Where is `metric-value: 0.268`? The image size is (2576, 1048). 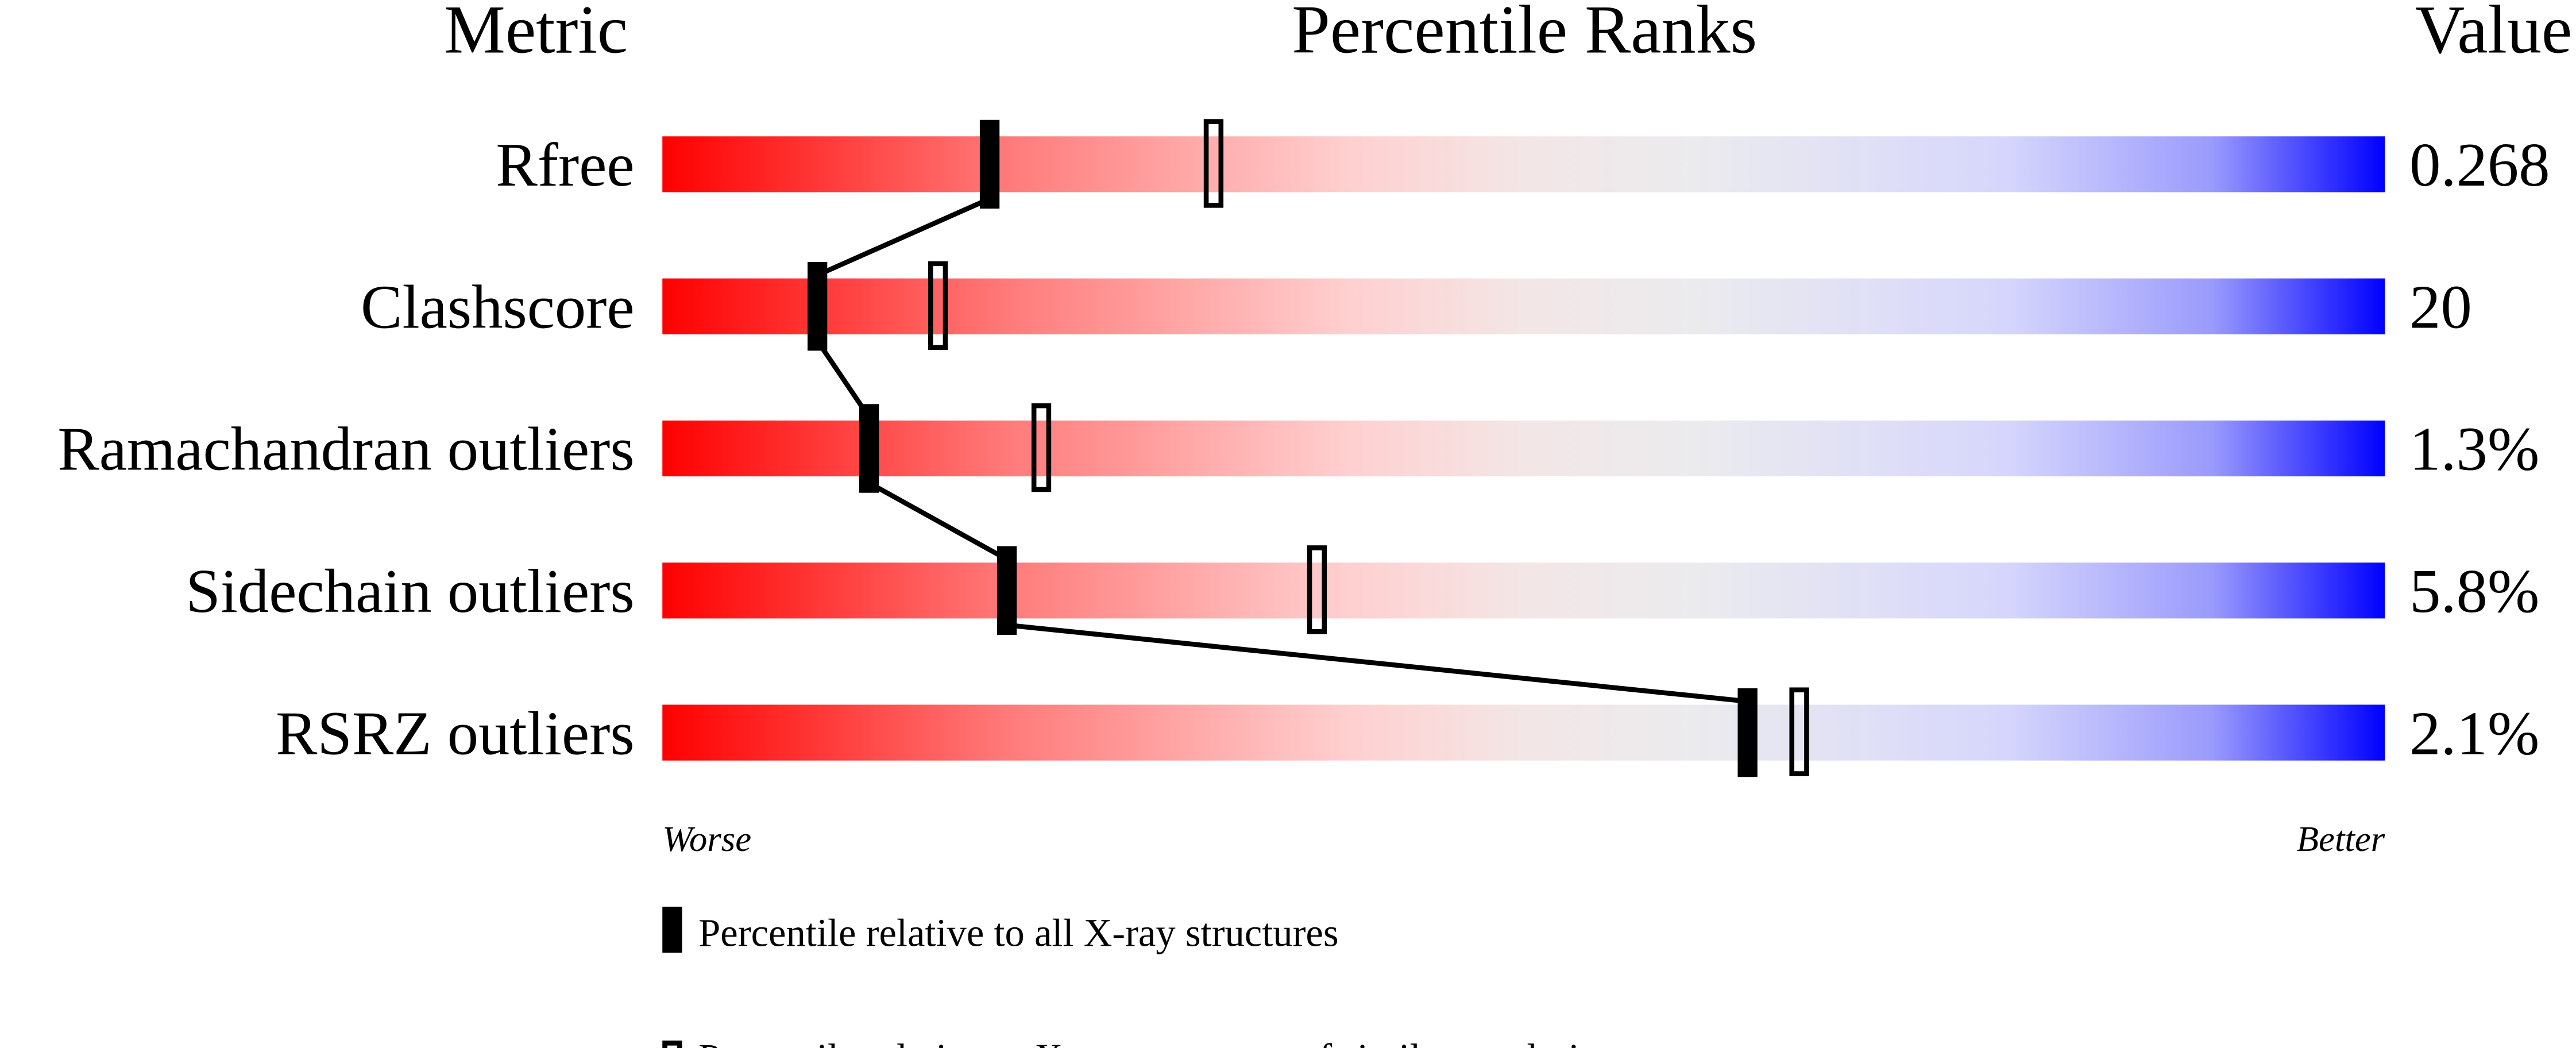 metric-value: 0.268 is located at coordinates (2479, 164).